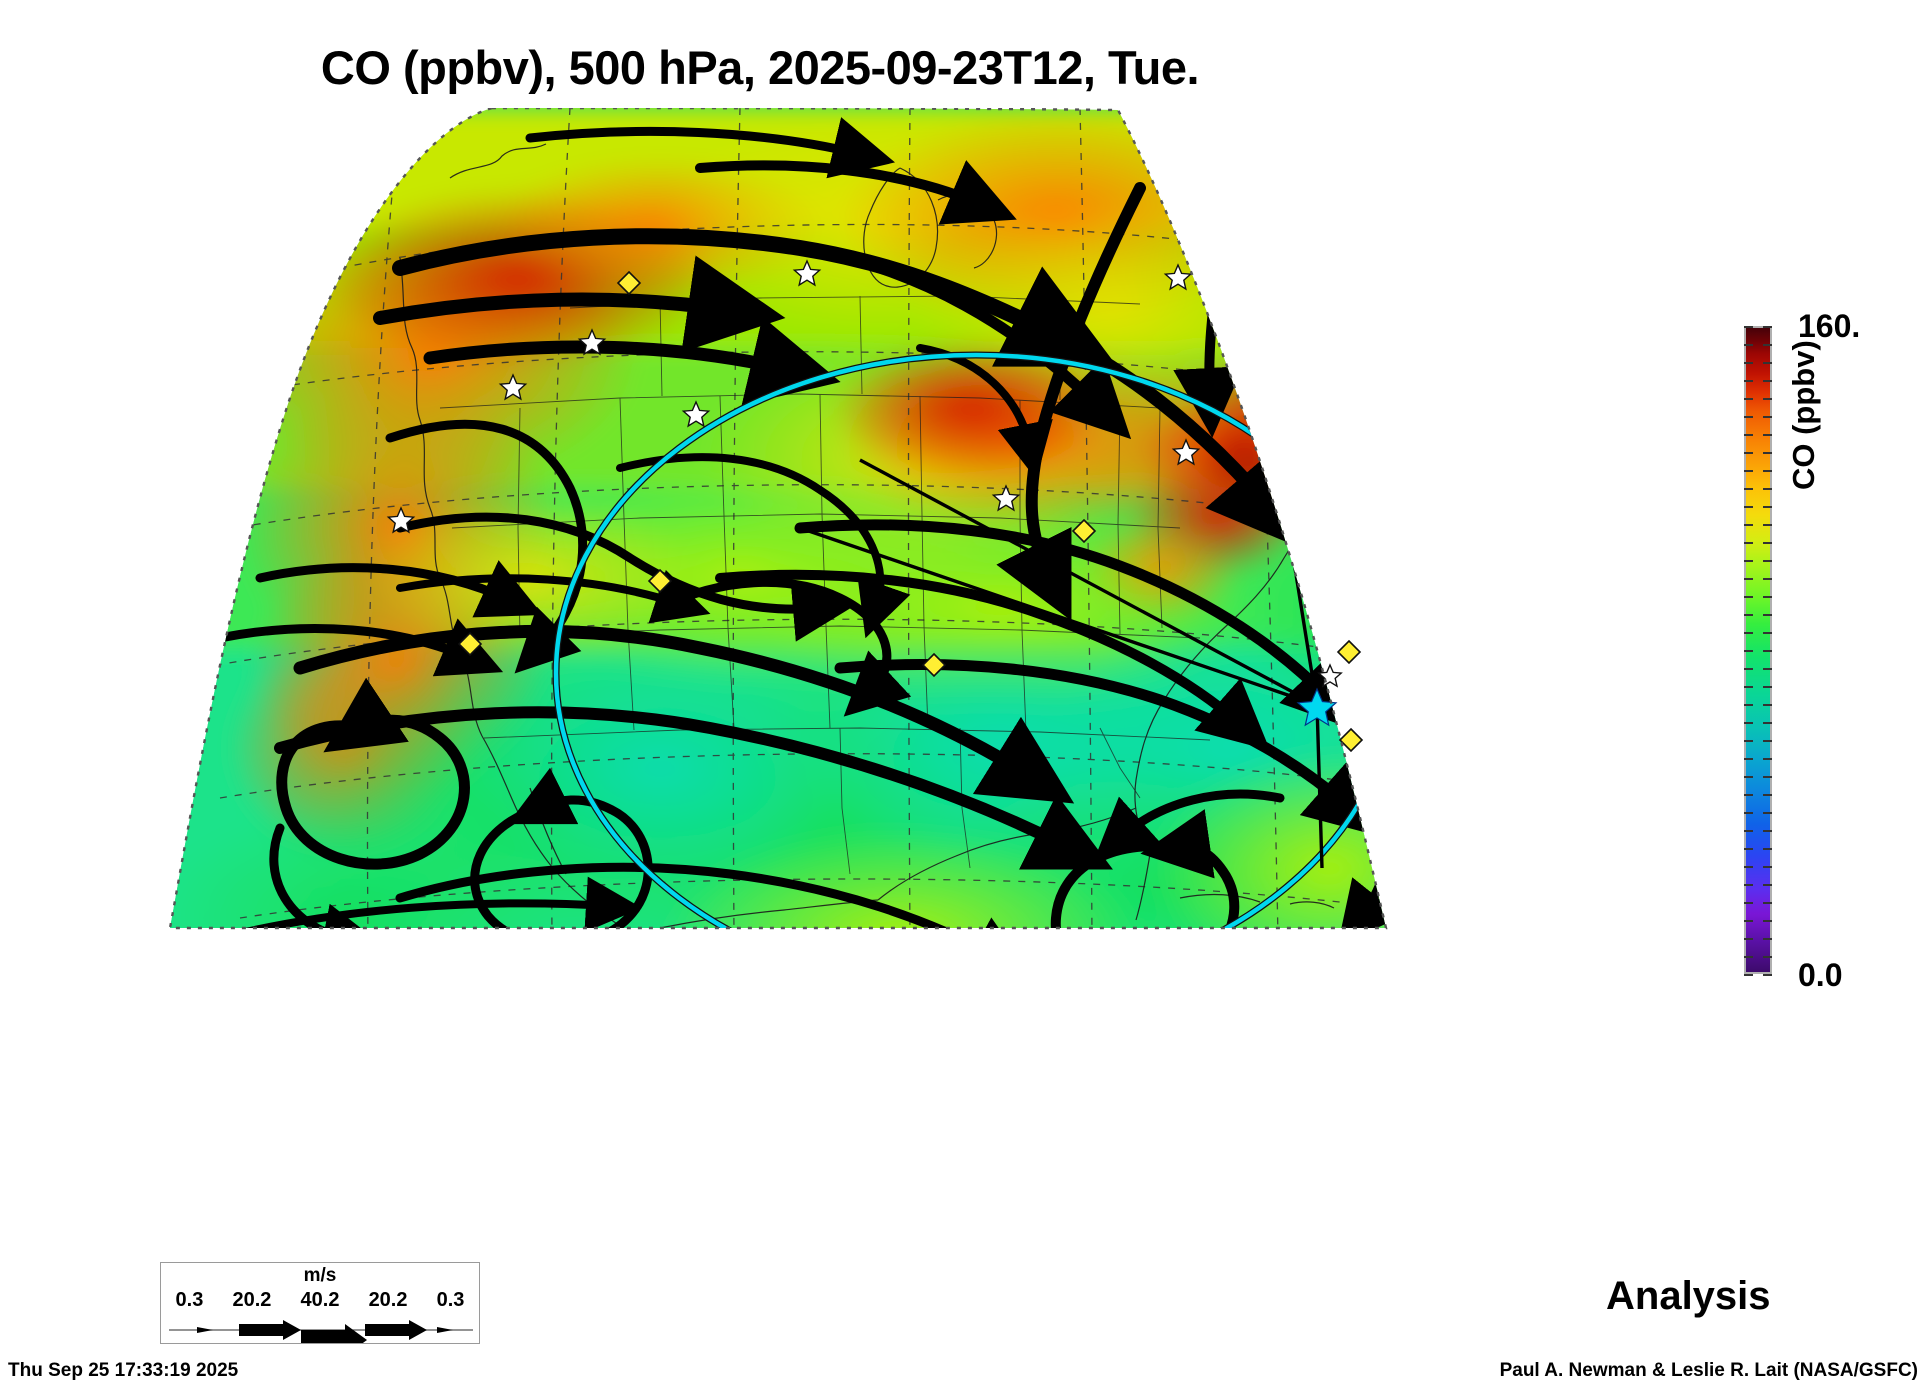 The width and height of the screenshot is (1926, 1394). What do you see at coordinates (1829, 326) in the screenshot?
I see `colorbar-max-label: 160.` at bounding box center [1829, 326].